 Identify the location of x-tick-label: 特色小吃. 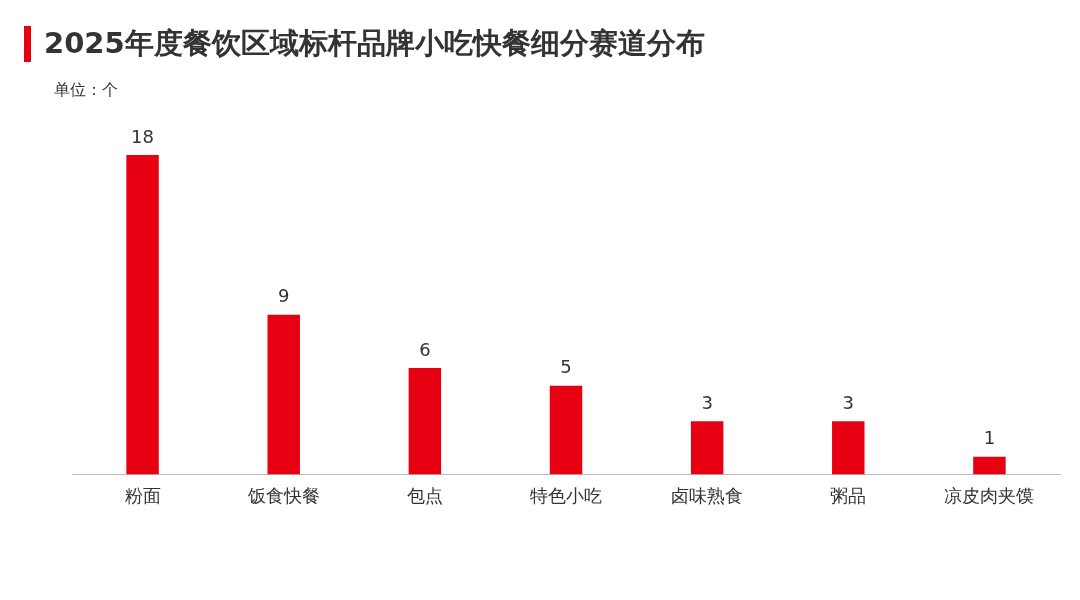
(566, 495).